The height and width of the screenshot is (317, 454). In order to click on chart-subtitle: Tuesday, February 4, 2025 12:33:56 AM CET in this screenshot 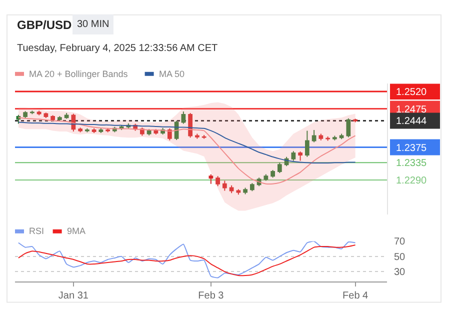, I will do `click(117, 48)`.